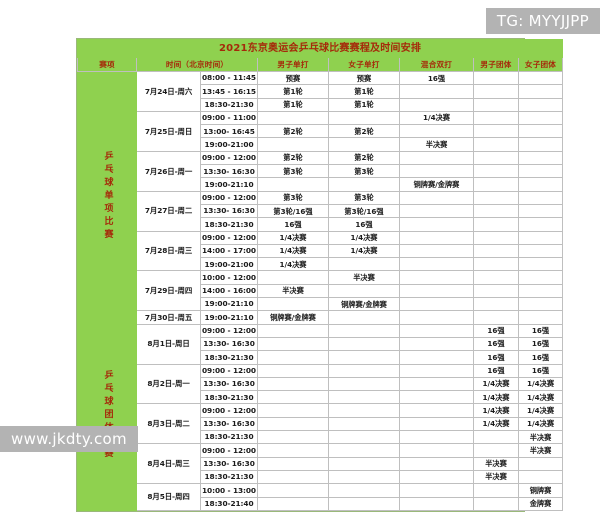  What do you see at coordinates (540, 64) in the screenshot?
I see `col-header-womens-team: 女子团体` at bounding box center [540, 64].